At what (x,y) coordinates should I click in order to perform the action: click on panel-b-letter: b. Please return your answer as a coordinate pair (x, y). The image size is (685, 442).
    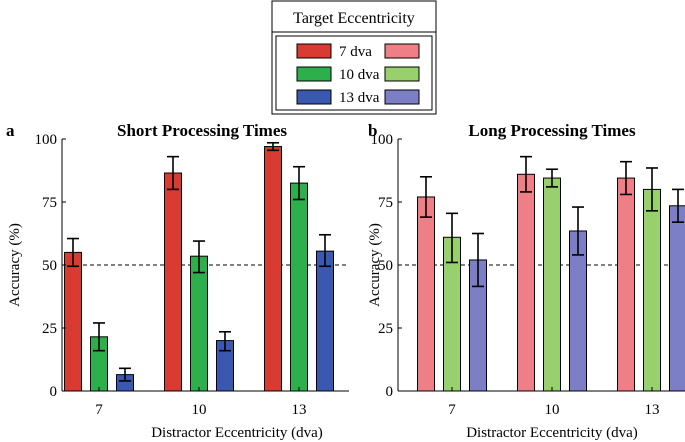
    Looking at the image, I should click on (372, 130).